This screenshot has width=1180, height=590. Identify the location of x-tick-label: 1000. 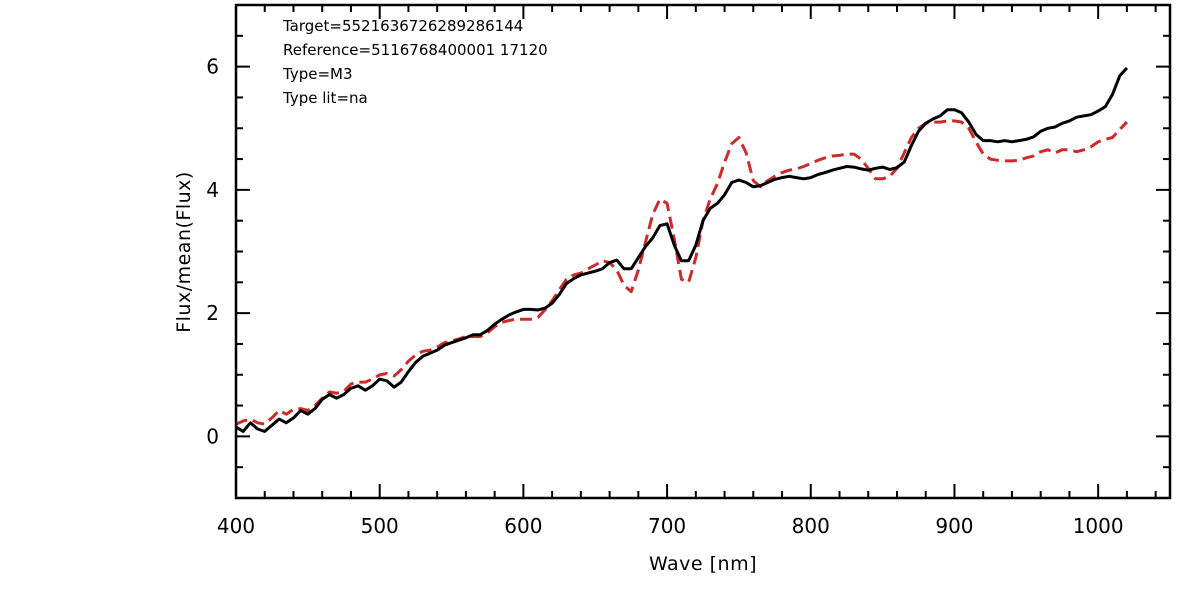
(1098, 526).